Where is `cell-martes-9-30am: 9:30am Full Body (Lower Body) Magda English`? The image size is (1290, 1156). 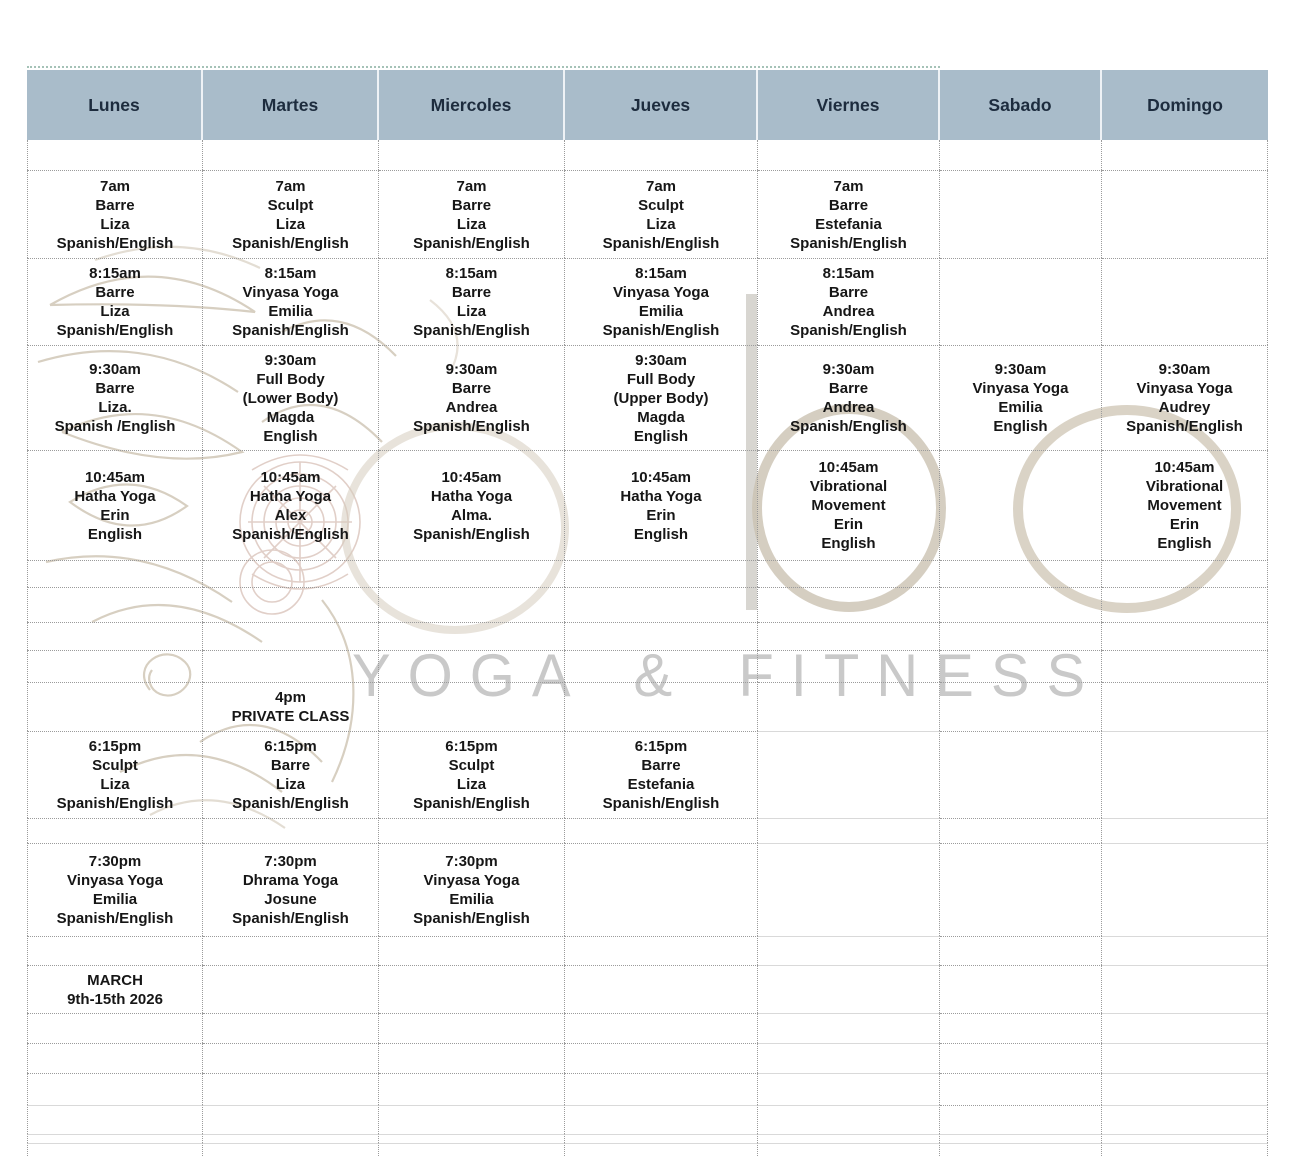
cell-martes-9-30am: 9:30am Full Body (Lower Body) Magda English is located at coordinates (291, 397).